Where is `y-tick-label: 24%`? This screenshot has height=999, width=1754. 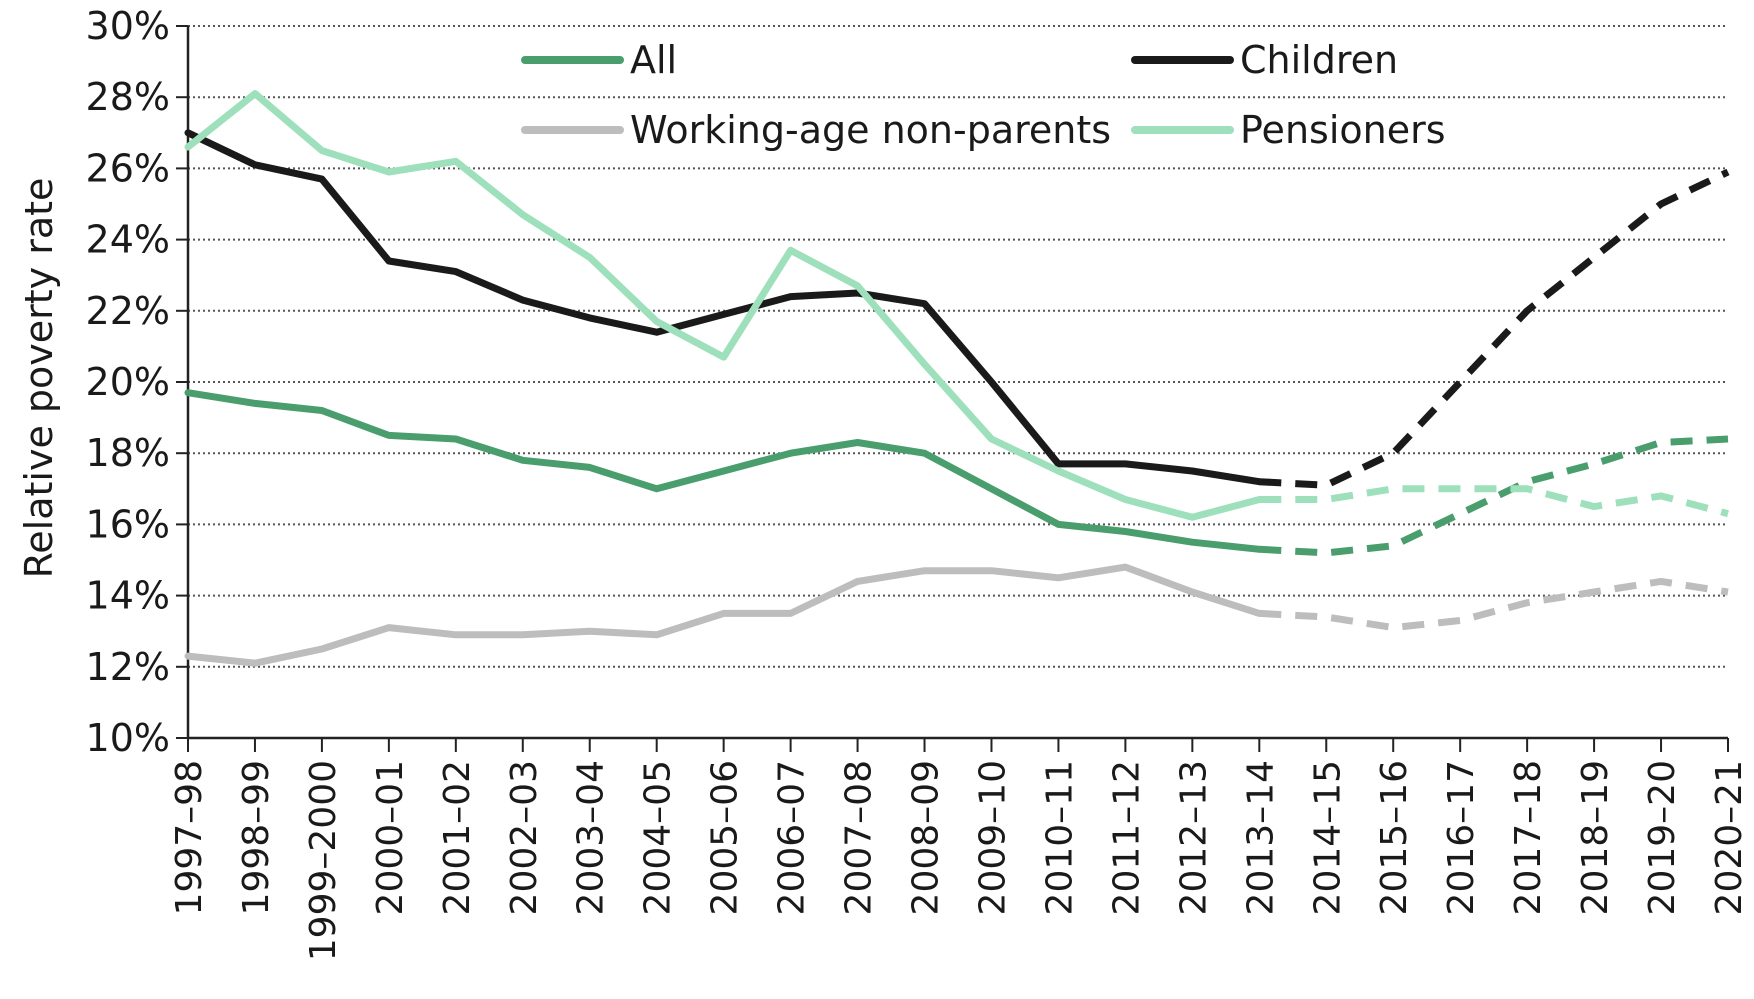
y-tick-label: 24% is located at coordinates (128, 240).